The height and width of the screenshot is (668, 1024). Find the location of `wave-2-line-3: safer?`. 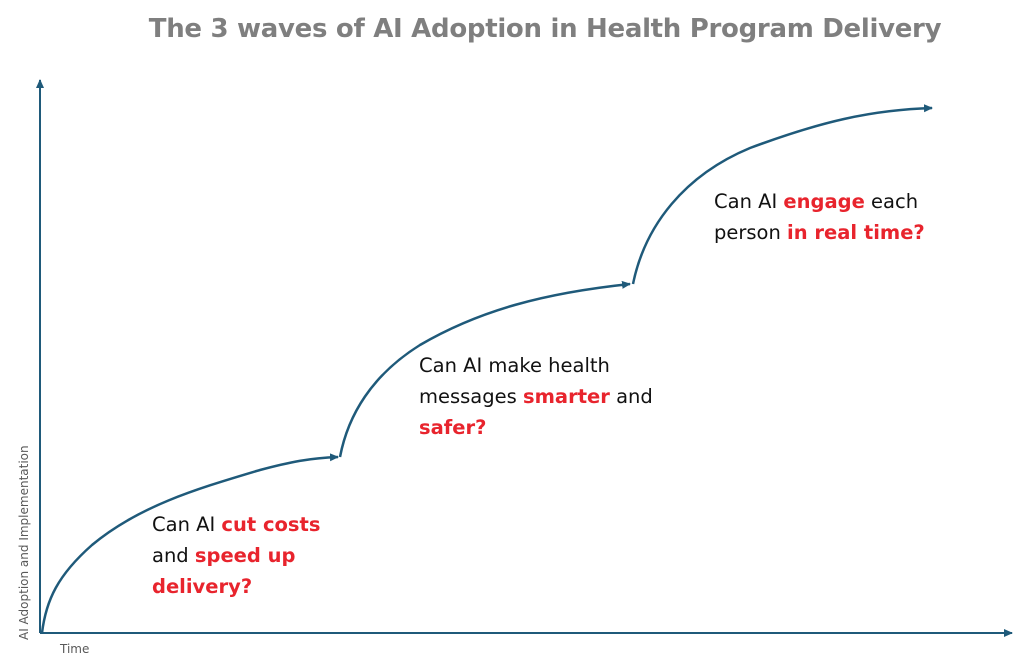

wave-2-line-3: safer? is located at coordinates (536, 427).